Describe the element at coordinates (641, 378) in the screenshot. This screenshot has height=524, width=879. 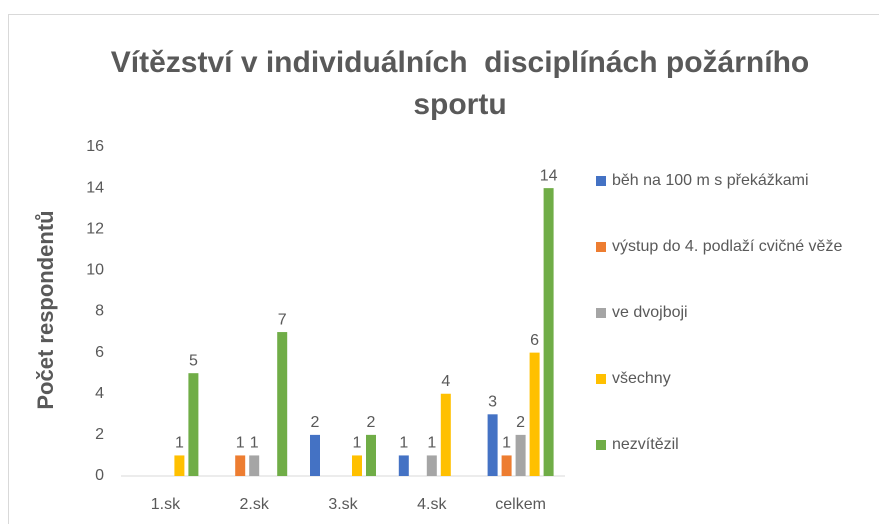
I see `legend-label: všechny` at that location.